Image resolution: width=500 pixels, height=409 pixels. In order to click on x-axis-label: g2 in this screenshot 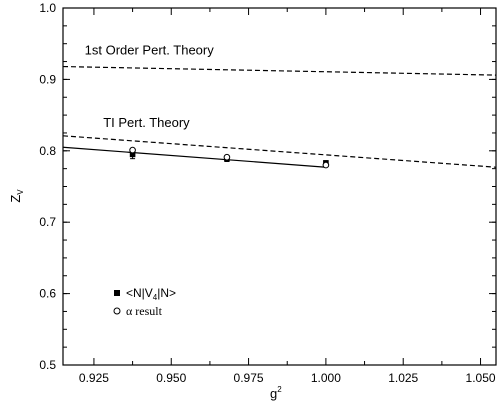, I will do `click(276, 393)`.